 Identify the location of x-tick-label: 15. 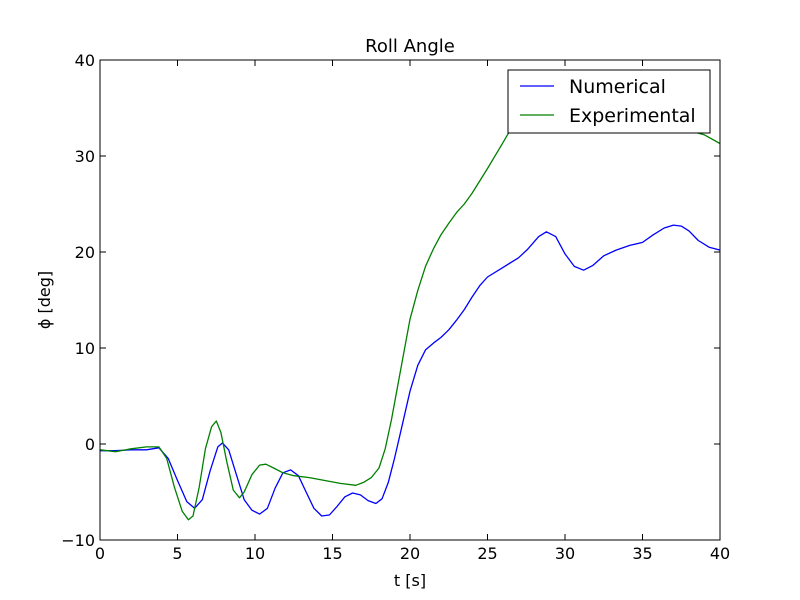
(332, 553).